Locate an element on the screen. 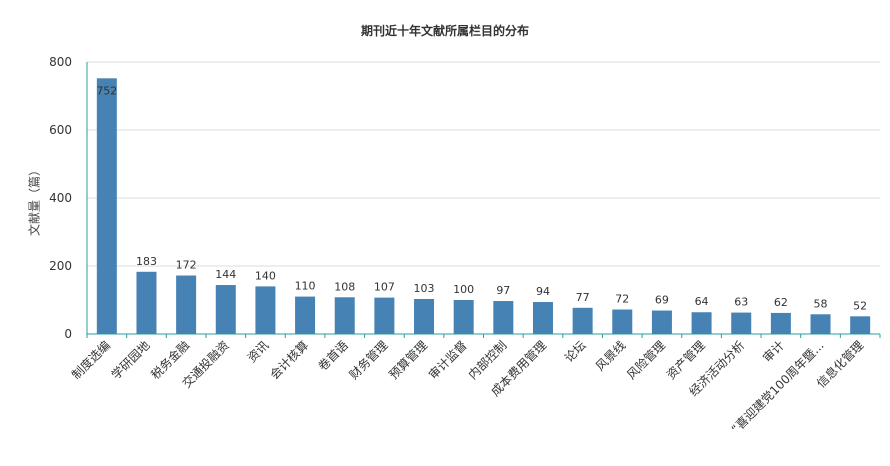 This screenshot has height=466, width=890. x-tick-label: 卷首语 is located at coordinates (333, 356).